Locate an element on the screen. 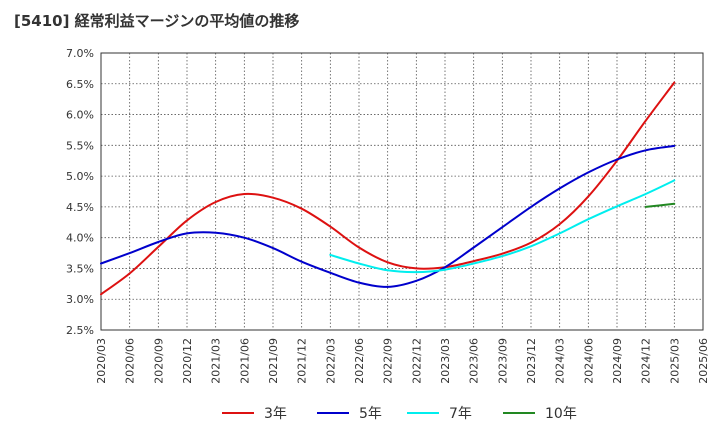 This screenshot has height=440, width=720. x-tick-label: 2021/03 is located at coordinates (216, 361).